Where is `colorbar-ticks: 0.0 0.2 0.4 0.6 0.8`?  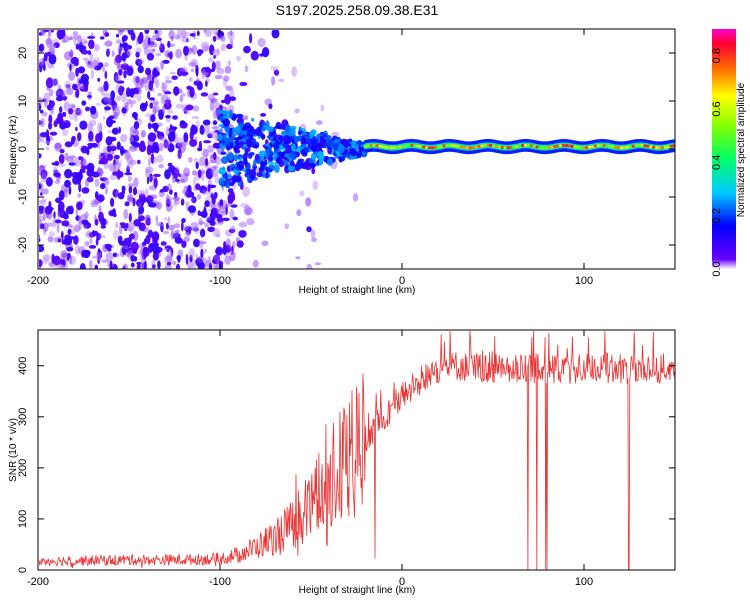 colorbar-ticks: 0.0 0.2 0.4 0.6 0.8 is located at coordinates (717, 162).